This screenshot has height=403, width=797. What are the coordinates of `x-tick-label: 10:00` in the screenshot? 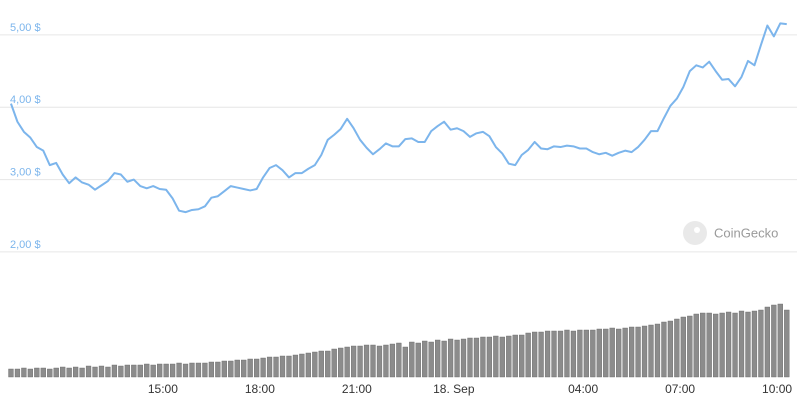 It's located at (777, 389).